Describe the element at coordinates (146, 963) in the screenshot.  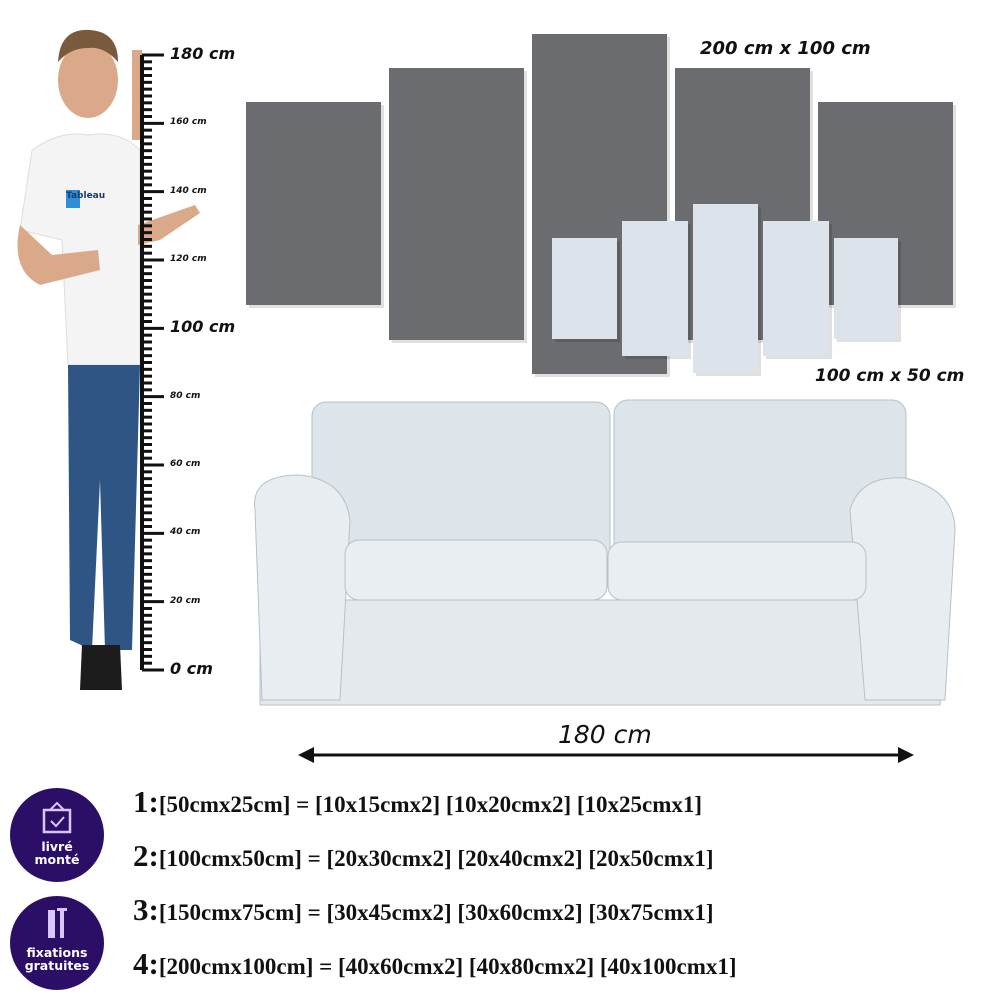
I see `option-number: 4:` at that location.